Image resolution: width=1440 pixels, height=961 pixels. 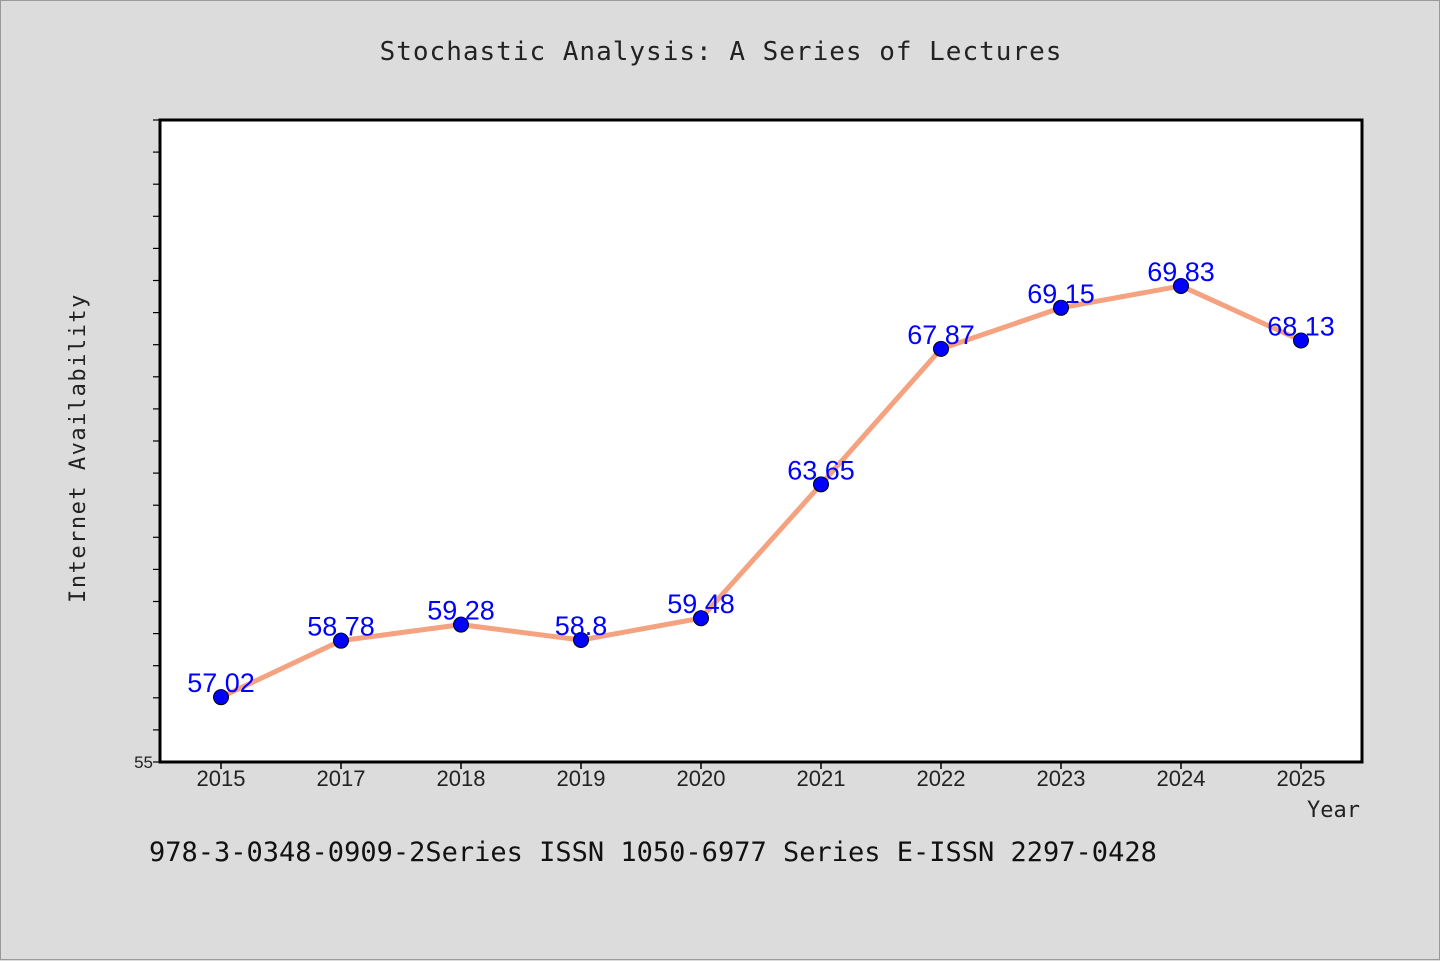 I want to click on x-tick-label: 2022, so click(x=941, y=778).